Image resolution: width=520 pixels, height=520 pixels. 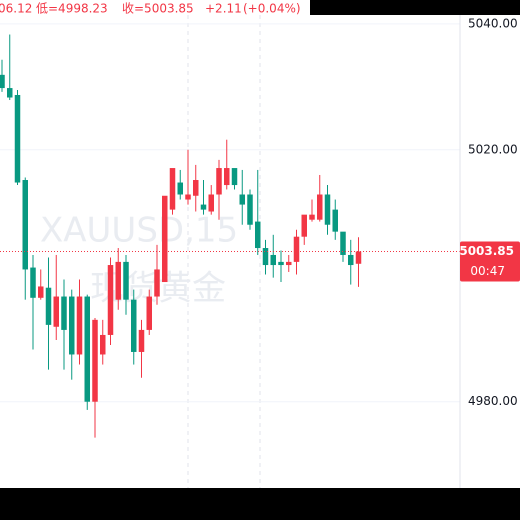 What do you see at coordinates (486, 251) in the screenshot?
I see `last-price-label: 5003.85` at bounding box center [486, 251].